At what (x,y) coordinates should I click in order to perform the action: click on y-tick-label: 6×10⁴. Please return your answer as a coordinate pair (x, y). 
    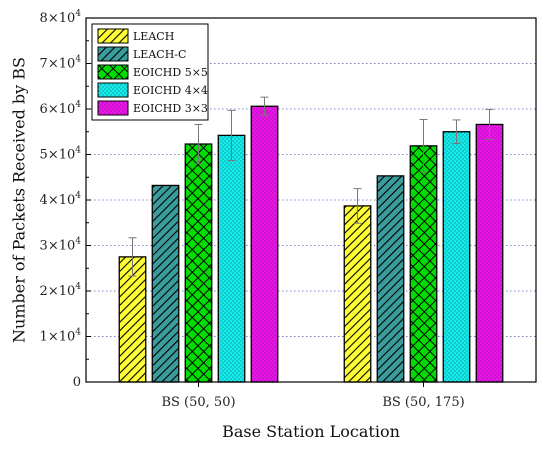
    Looking at the image, I should click on (61, 108).